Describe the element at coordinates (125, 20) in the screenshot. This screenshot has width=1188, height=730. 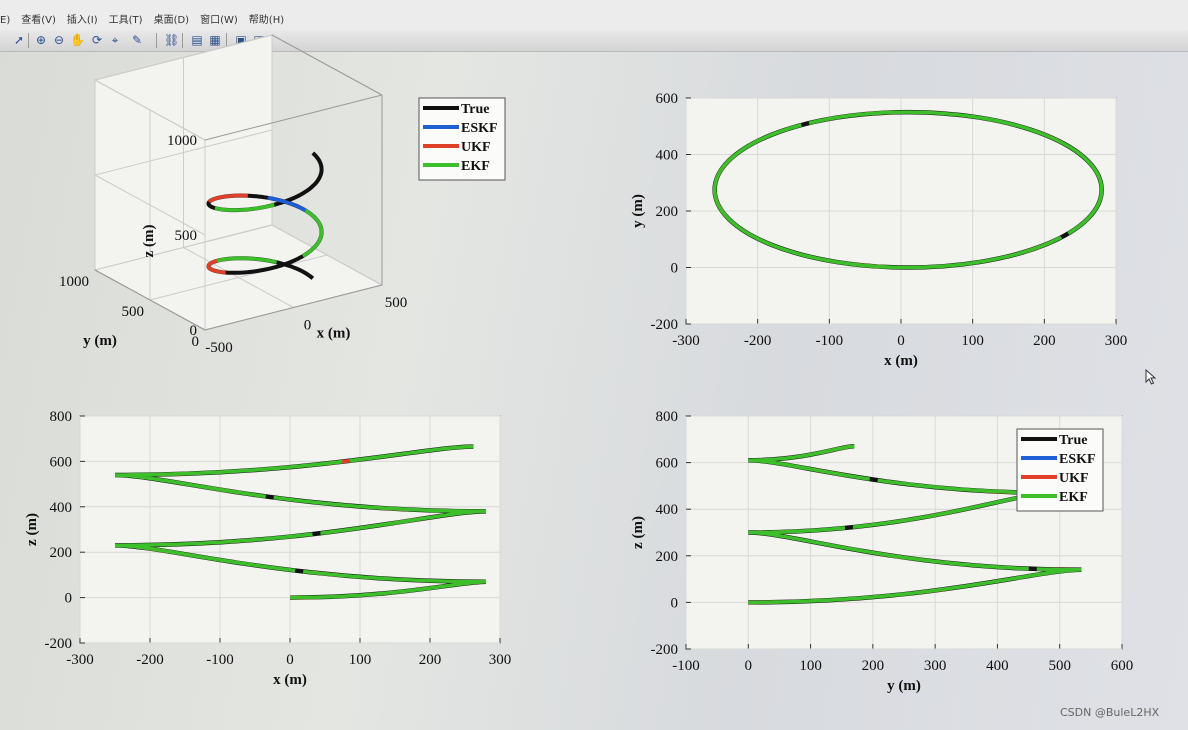
I see `menu-item-3: 工具(T)` at that location.